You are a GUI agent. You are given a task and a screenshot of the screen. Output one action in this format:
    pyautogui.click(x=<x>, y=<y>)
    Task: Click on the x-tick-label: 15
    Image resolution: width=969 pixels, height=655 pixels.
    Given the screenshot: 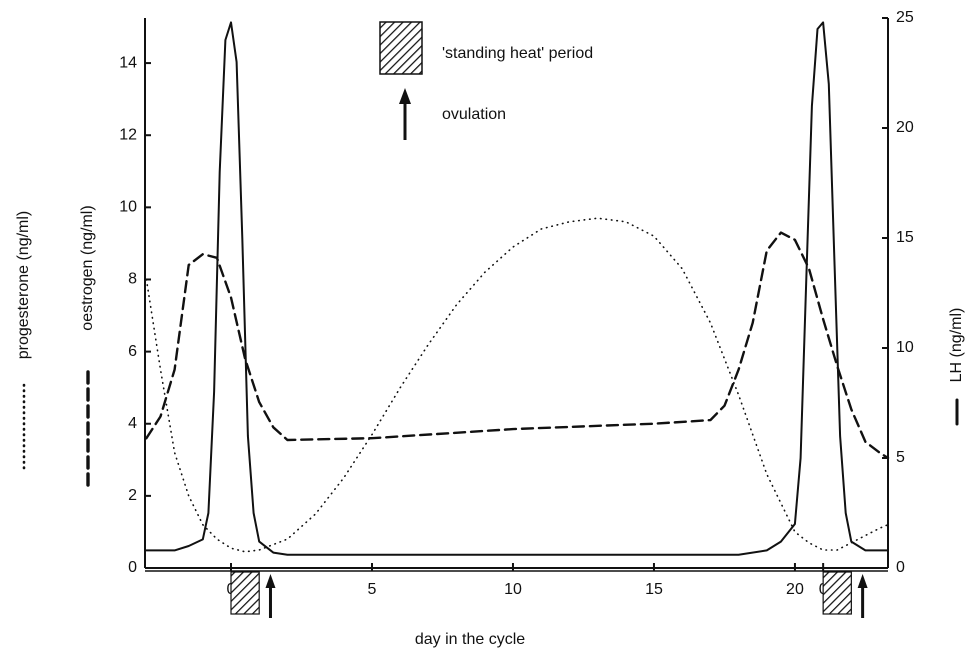 What is the action you would take?
    pyautogui.click(x=654, y=589)
    